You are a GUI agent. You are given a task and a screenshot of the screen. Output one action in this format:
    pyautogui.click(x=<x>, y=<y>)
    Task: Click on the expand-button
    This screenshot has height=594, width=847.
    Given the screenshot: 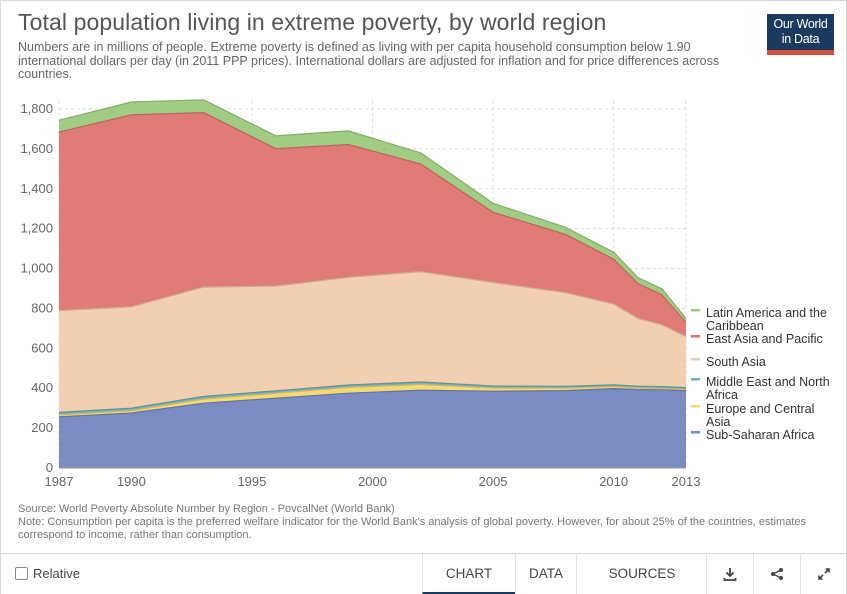 What is the action you would take?
    pyautogui.click(x=823, y=574)
    